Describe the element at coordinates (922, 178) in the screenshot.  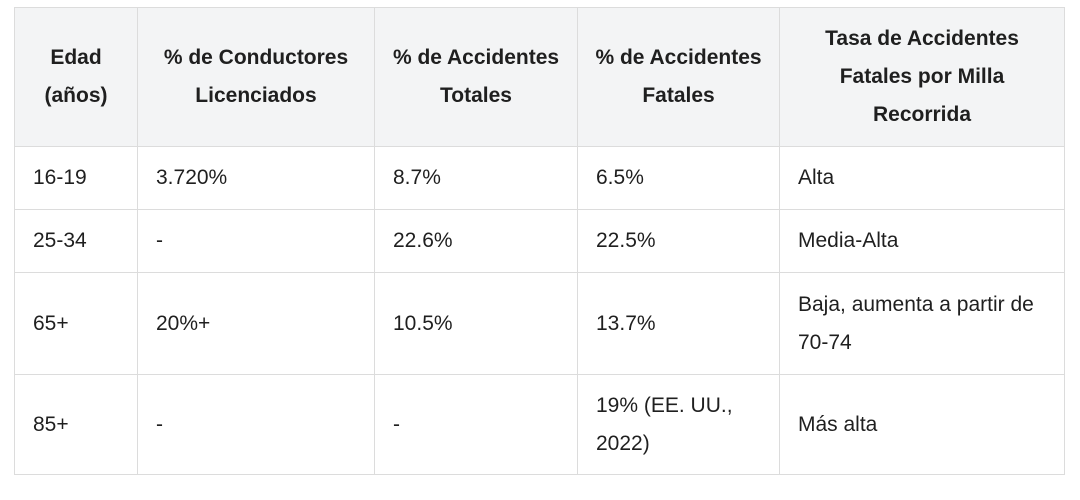
I see `cell-fatal-rate: Alta` at that location.